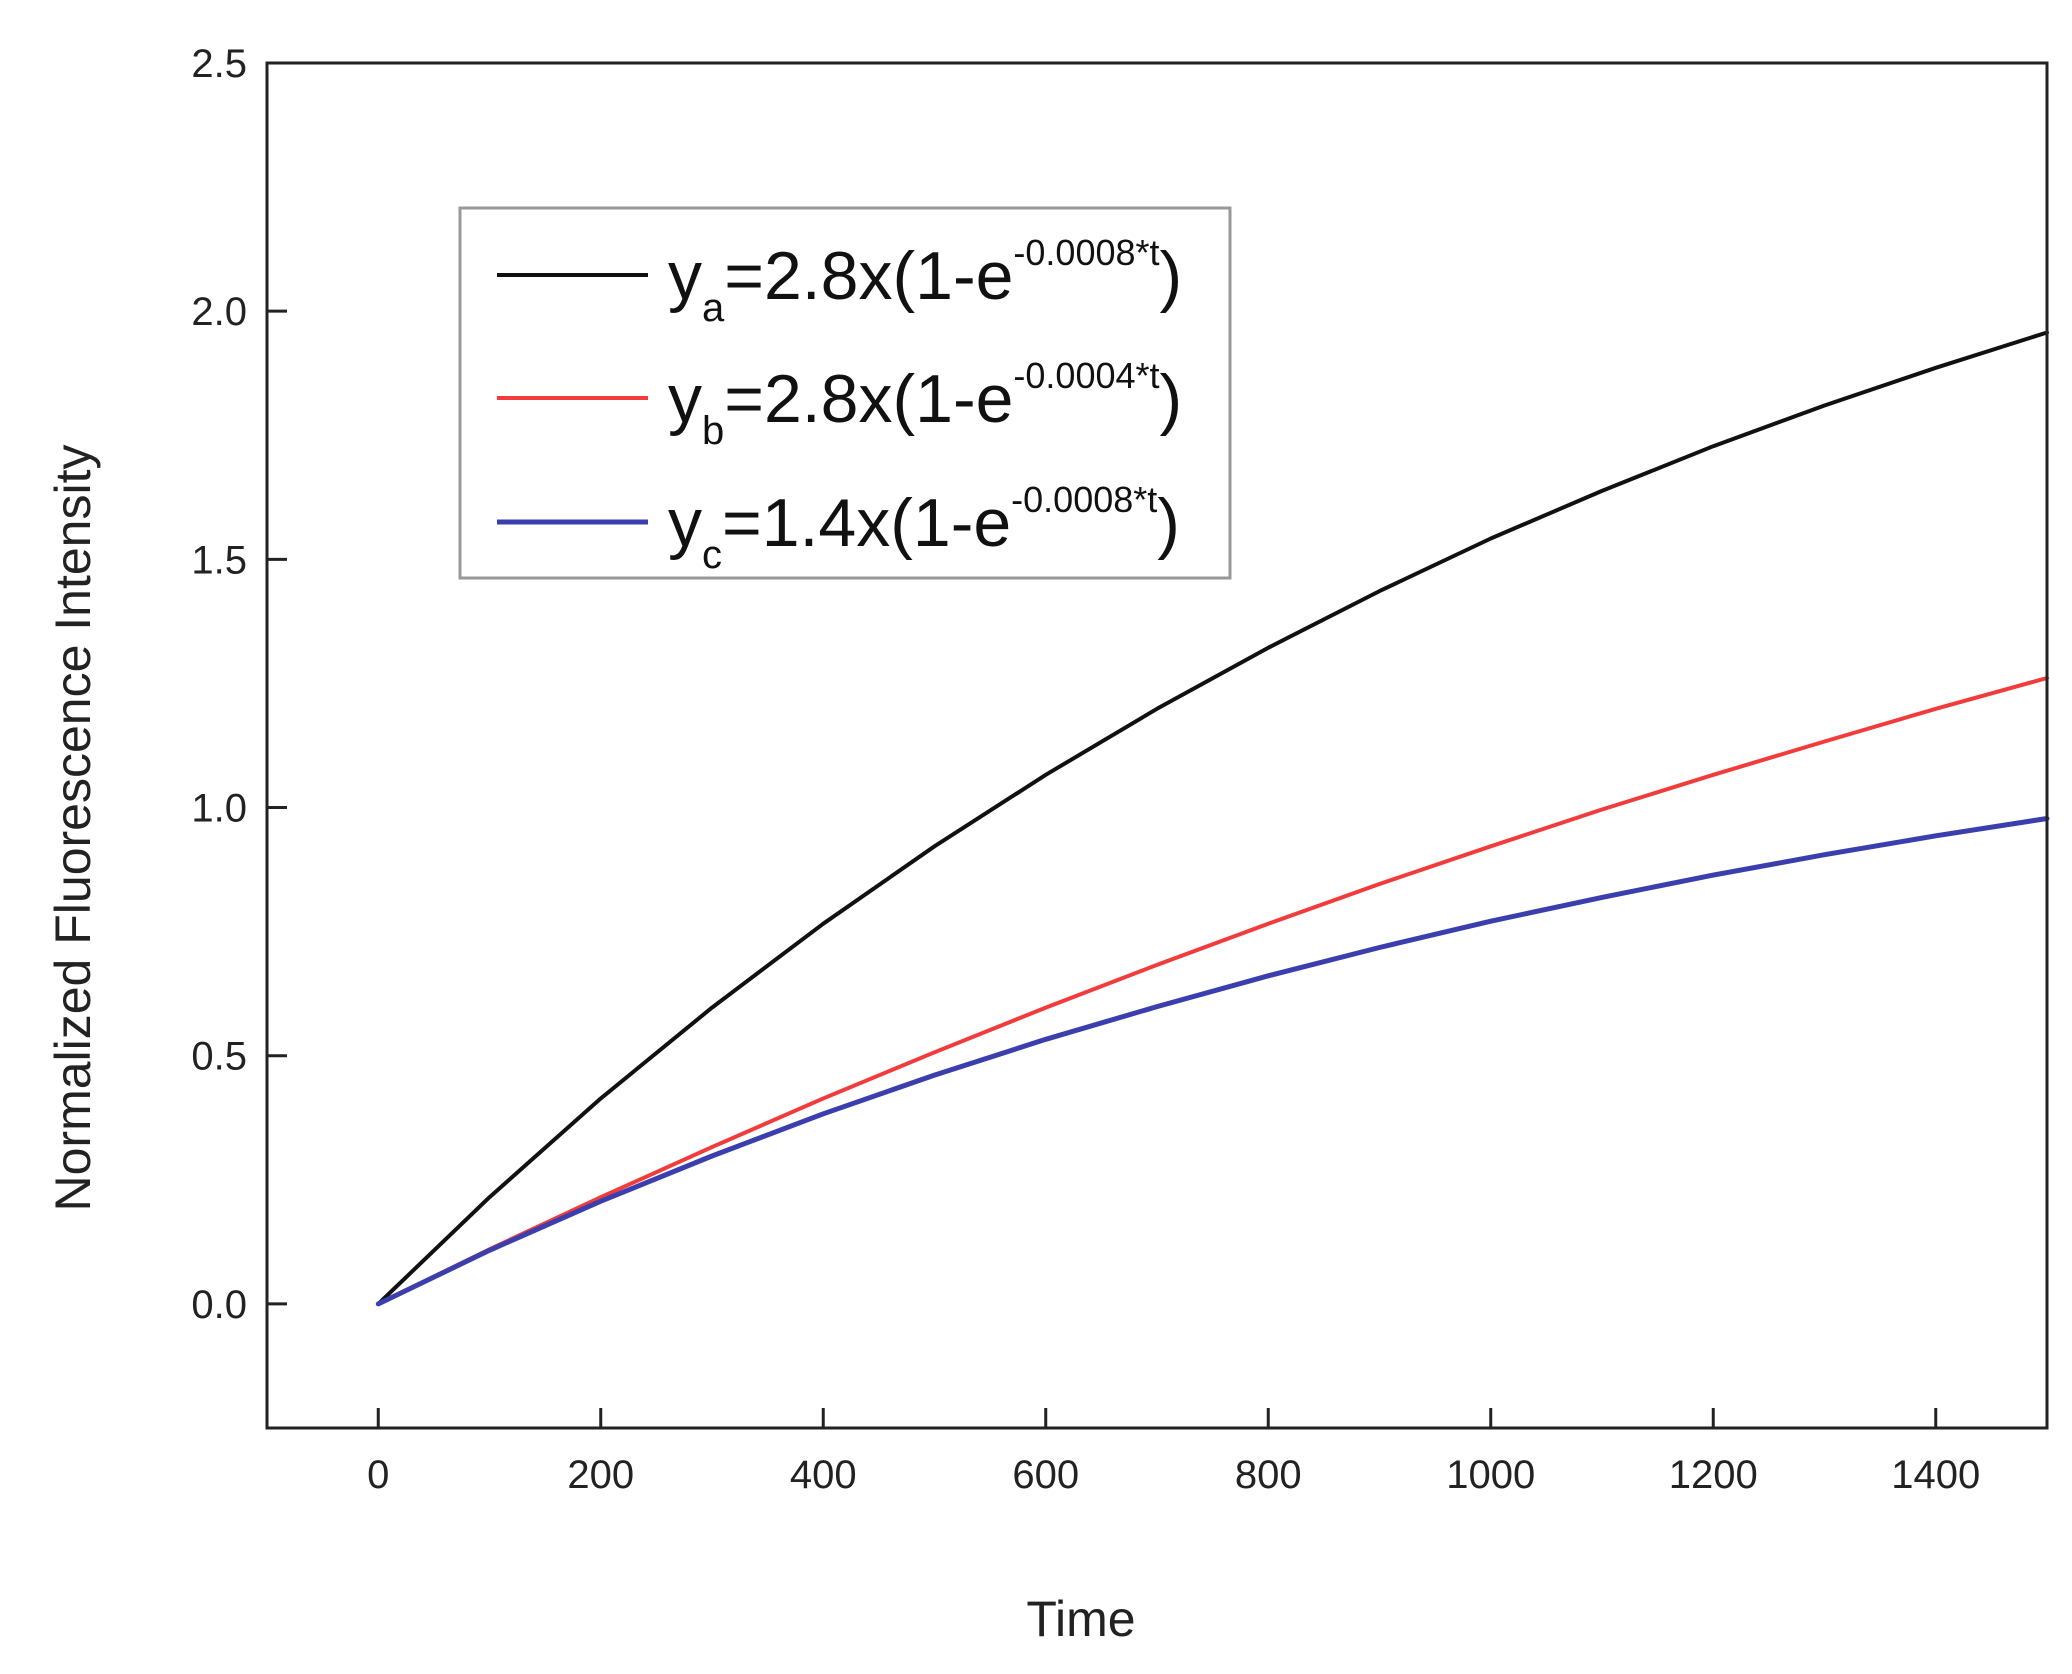 The width and height of the screenshot is (2072, 1674). I want to click on x-tick-label: 600, so click(1045, 1475).